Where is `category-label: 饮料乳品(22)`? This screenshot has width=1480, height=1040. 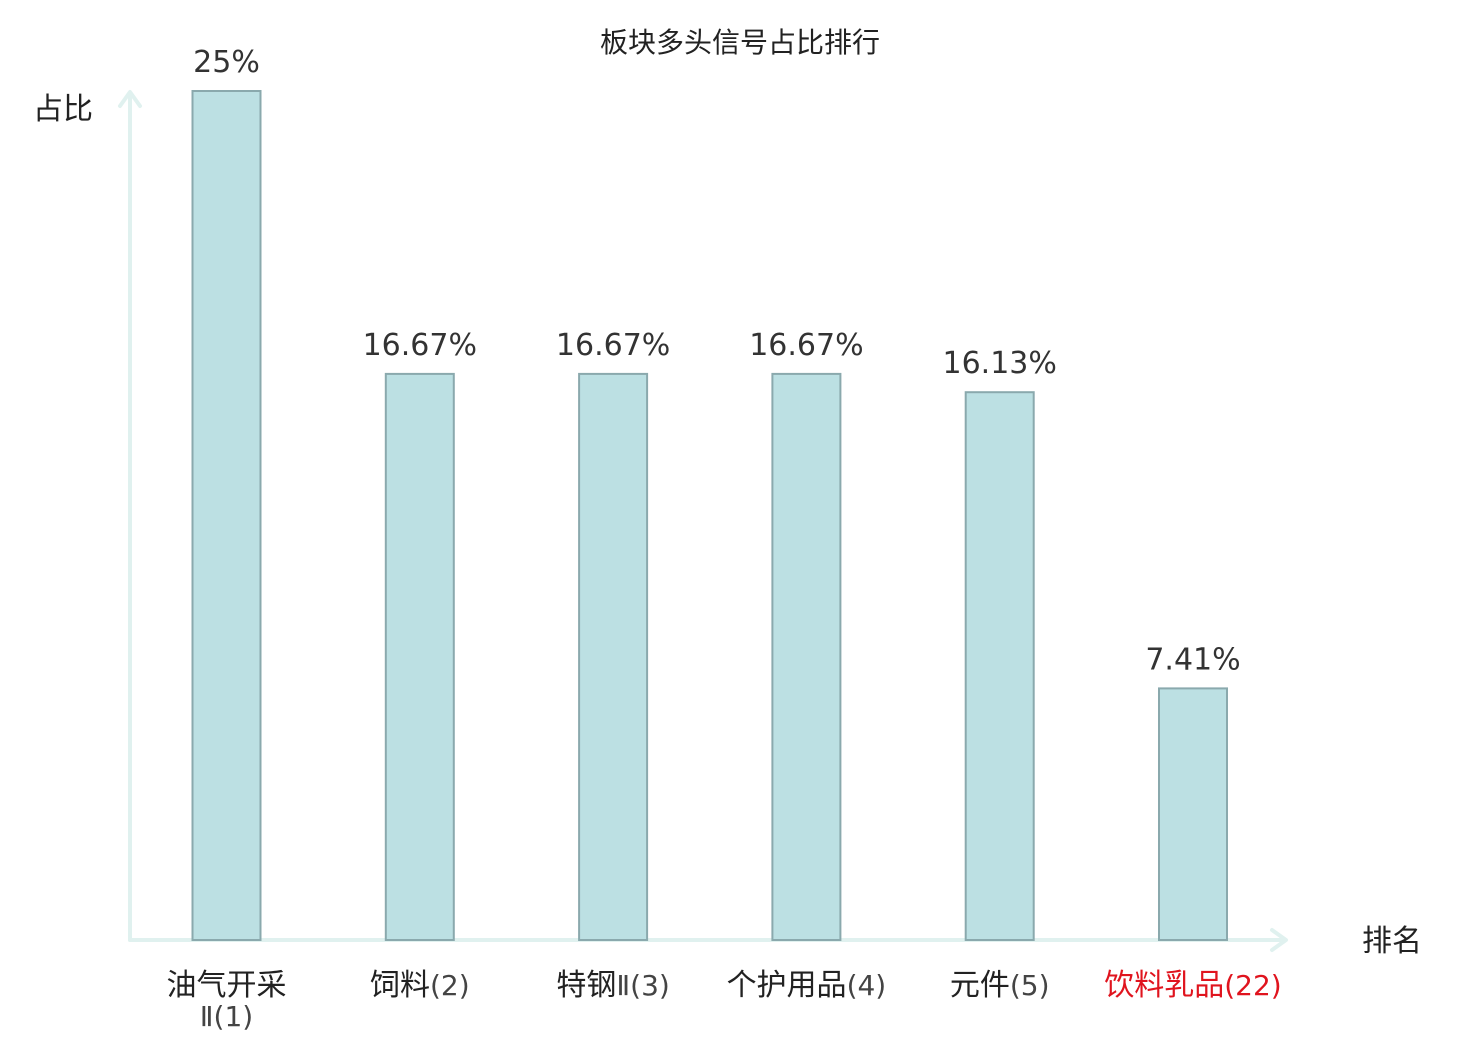 category-label: 饮料乳品(22) is located at coordinates (1192, 985).